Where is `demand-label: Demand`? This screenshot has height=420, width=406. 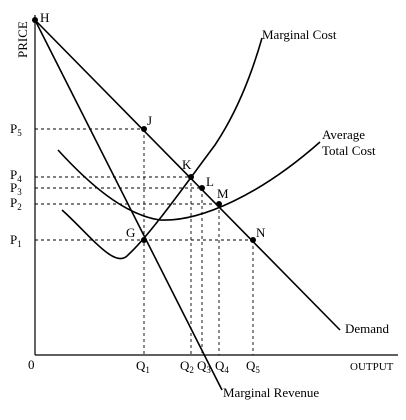
demand-label: Demand is located at coordinates (367, 328).